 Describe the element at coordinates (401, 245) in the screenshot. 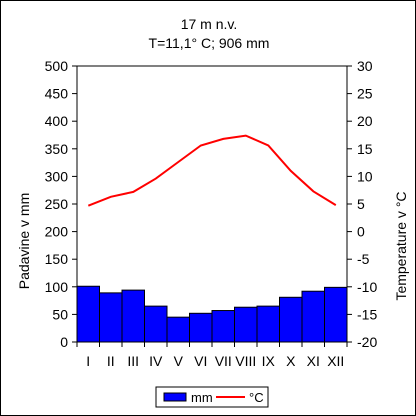

I see `y-axis-right-label: Temperature v °C` at that location.